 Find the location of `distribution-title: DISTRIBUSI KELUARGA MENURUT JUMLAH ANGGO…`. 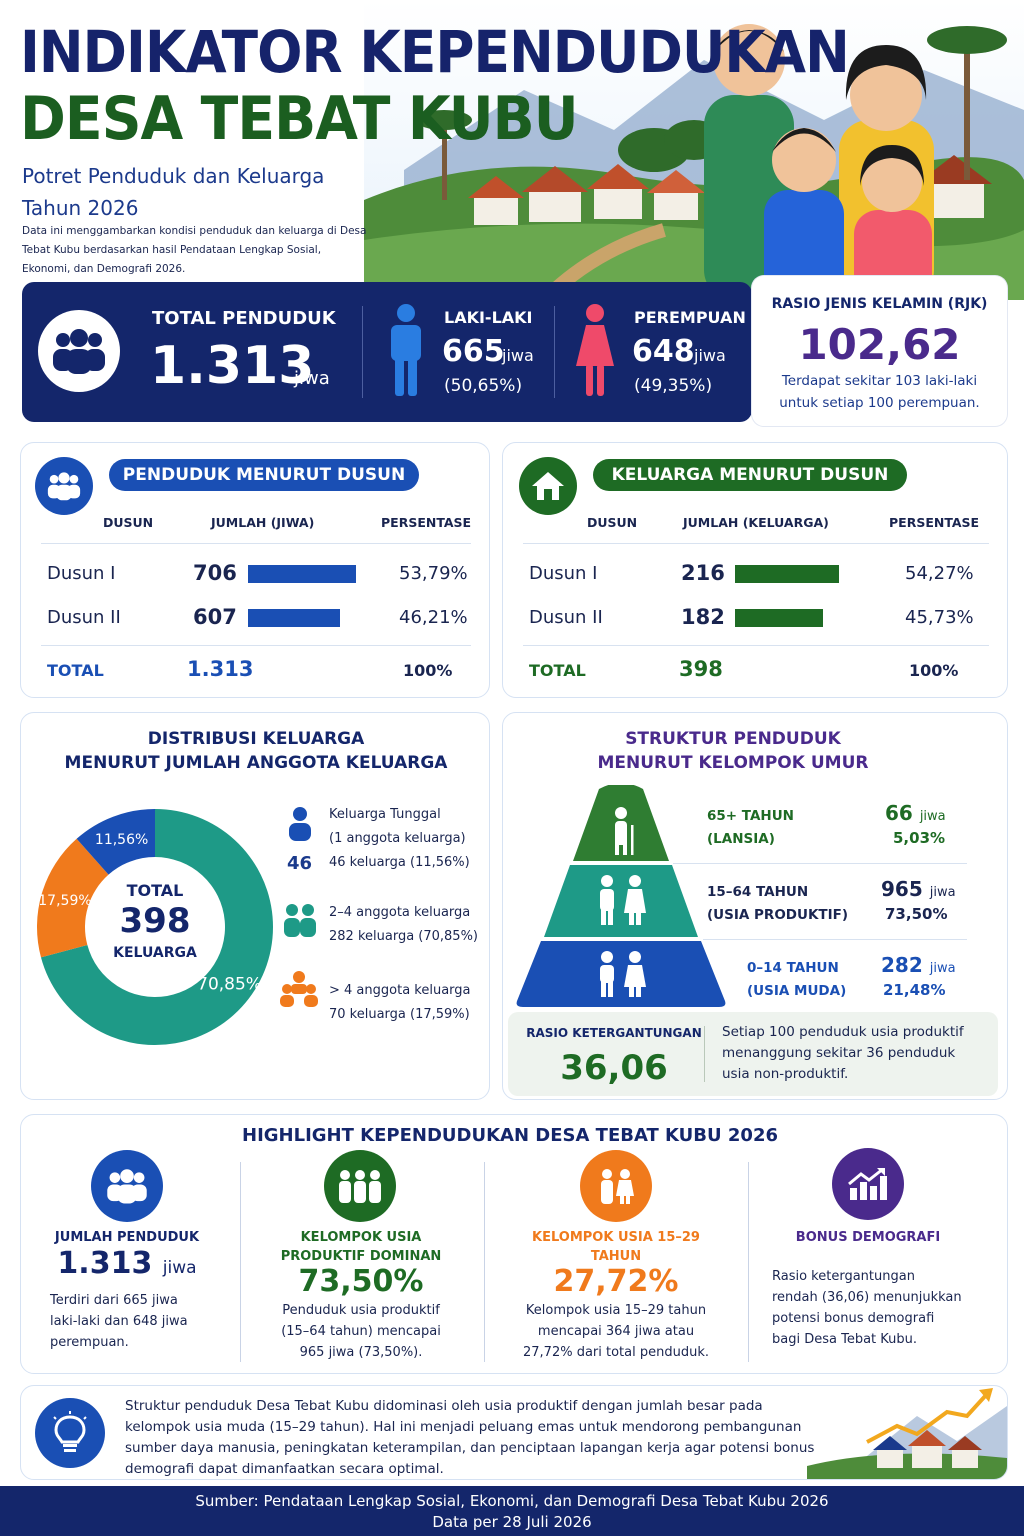

distribution-title: DISTRIBUSI KELUARGA MENURUT JUMLAH ANGGO… is located at coordinates (256, 751).